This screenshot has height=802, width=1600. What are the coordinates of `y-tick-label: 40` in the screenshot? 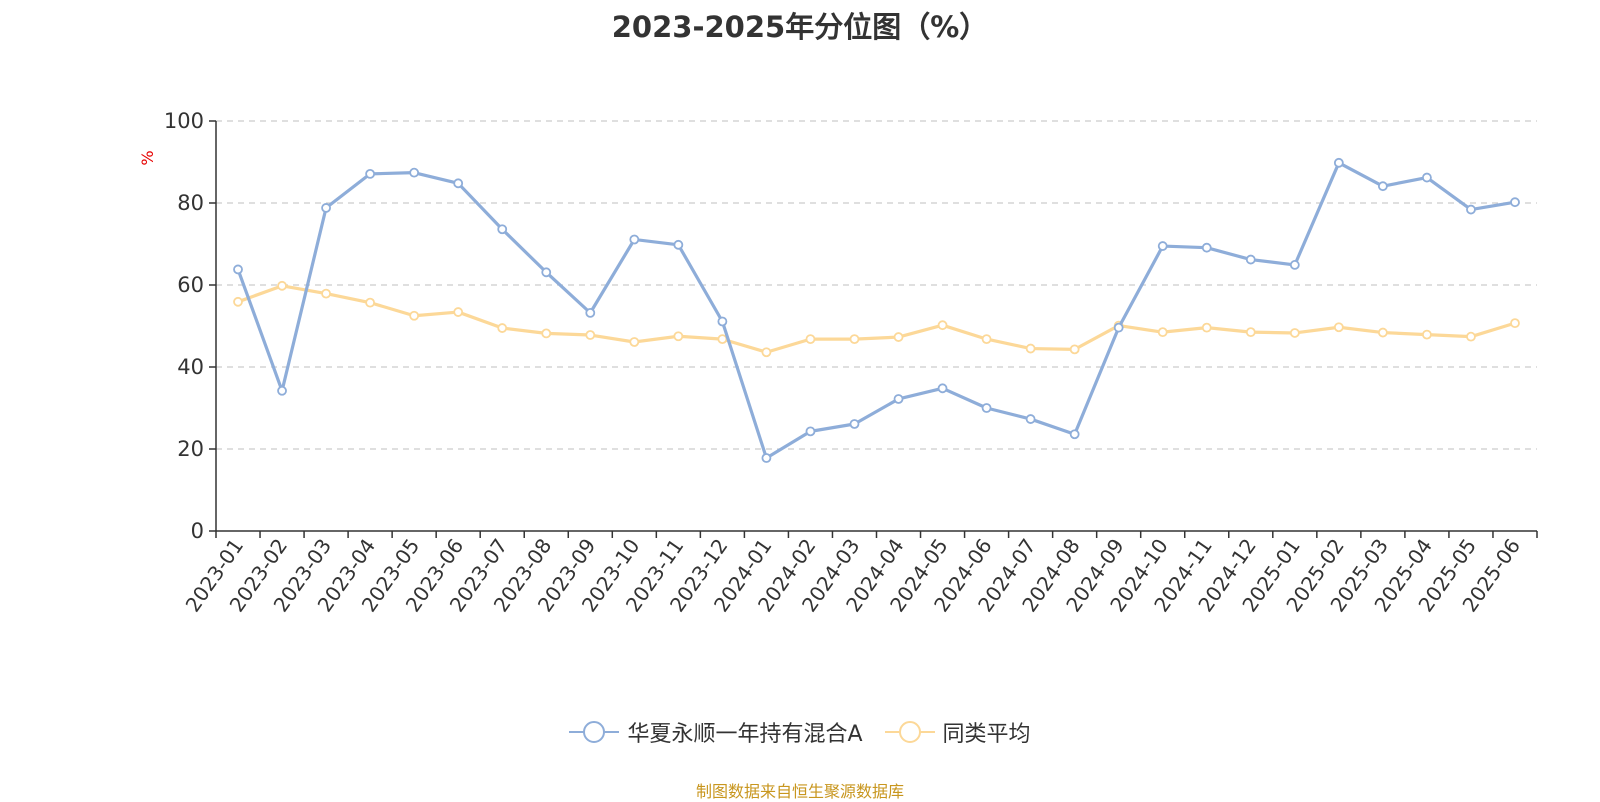 It's located at (190, 367).